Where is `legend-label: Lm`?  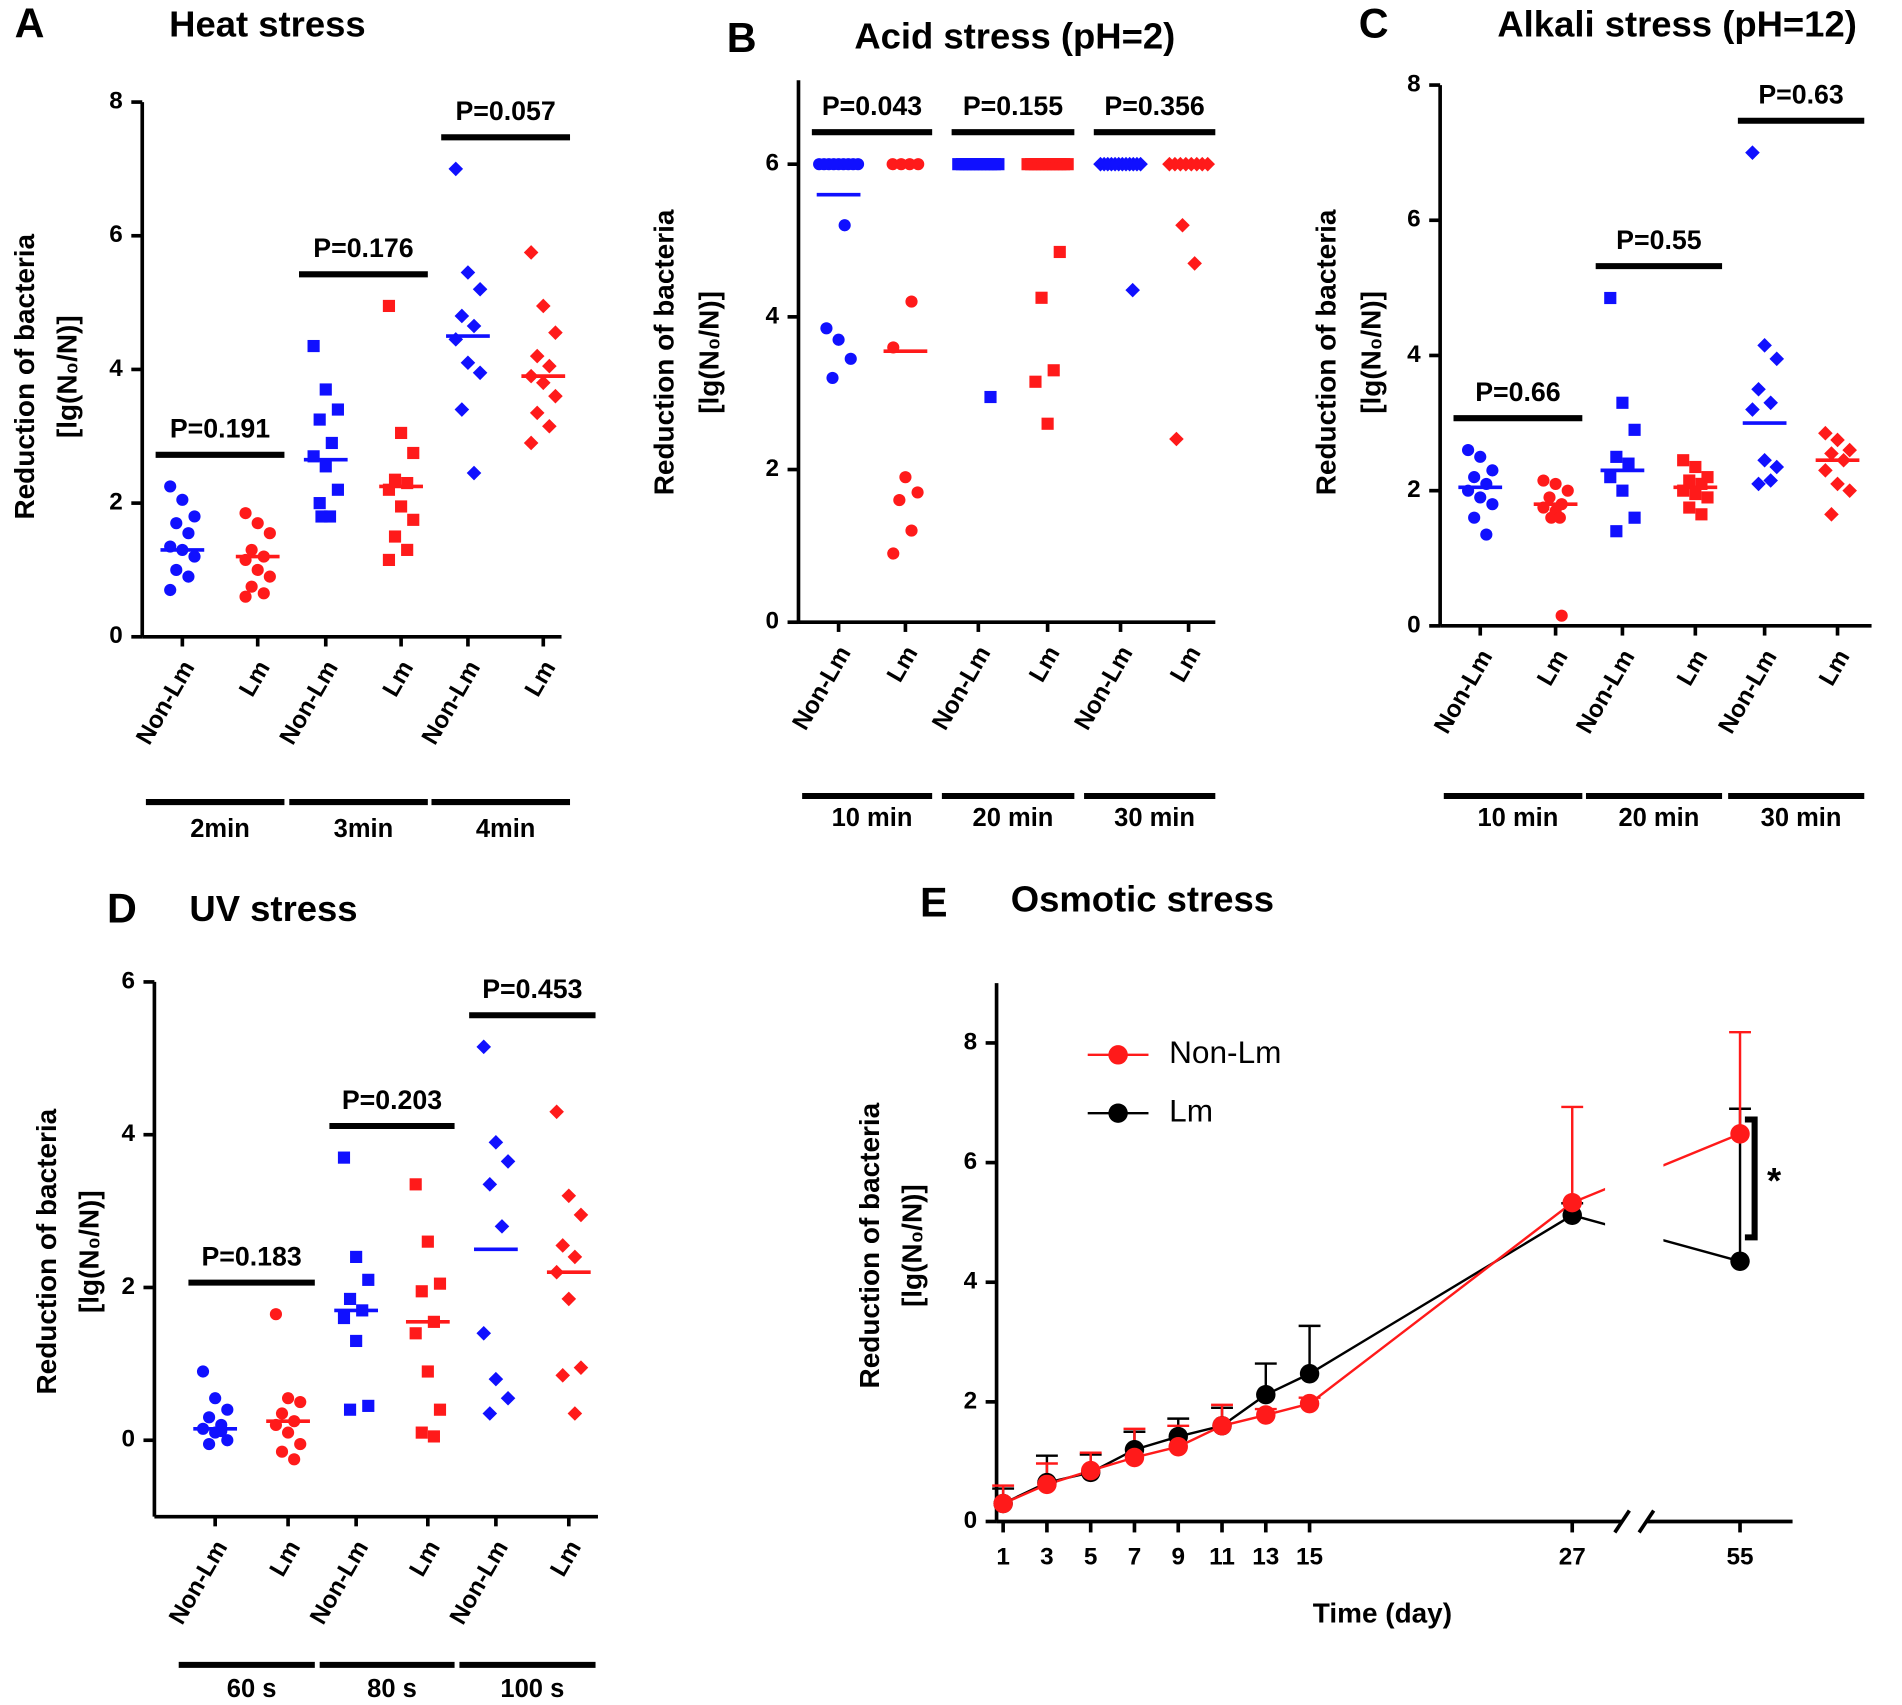 legend-label: Lm is located at coordinates (1191, 1111).